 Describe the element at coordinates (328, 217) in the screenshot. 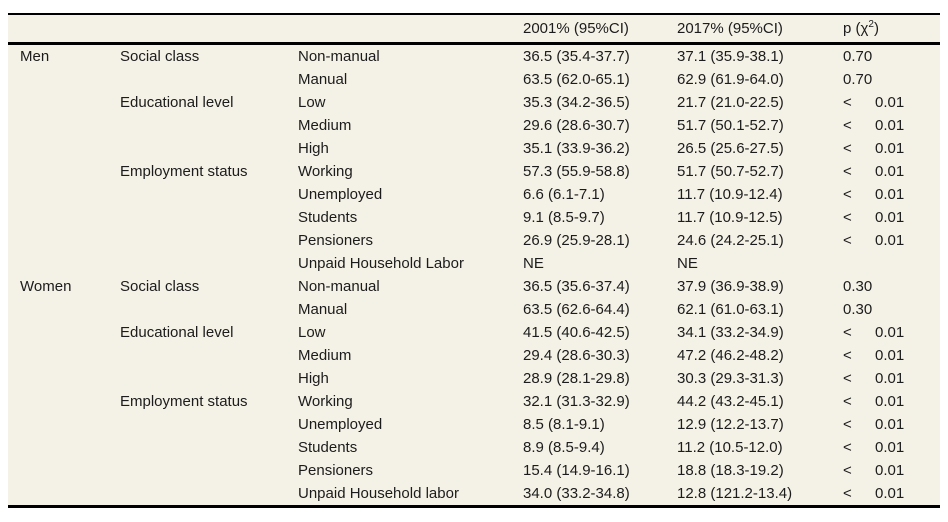

I see `subcategory-cell: Students` at that location.